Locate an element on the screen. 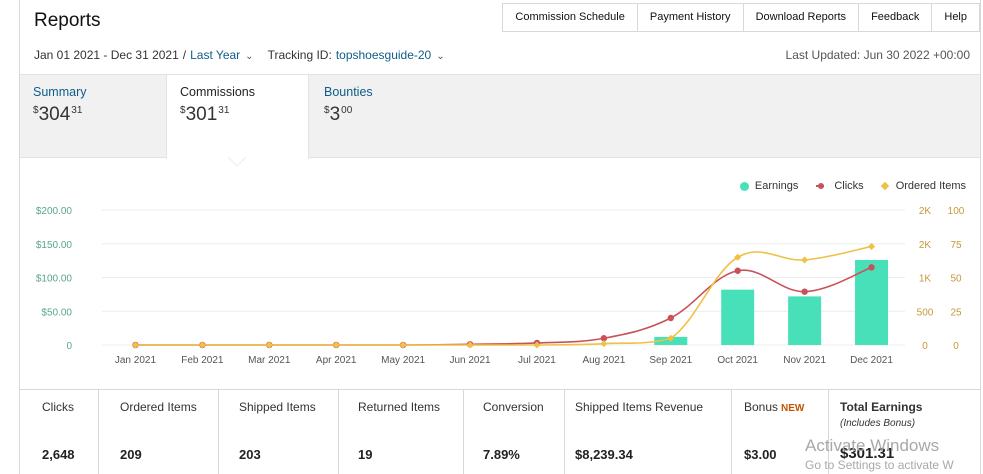 This screenshot has width=983, height=474. x-axis-tick: Jan 2021 is located at coordinates (136, 360).